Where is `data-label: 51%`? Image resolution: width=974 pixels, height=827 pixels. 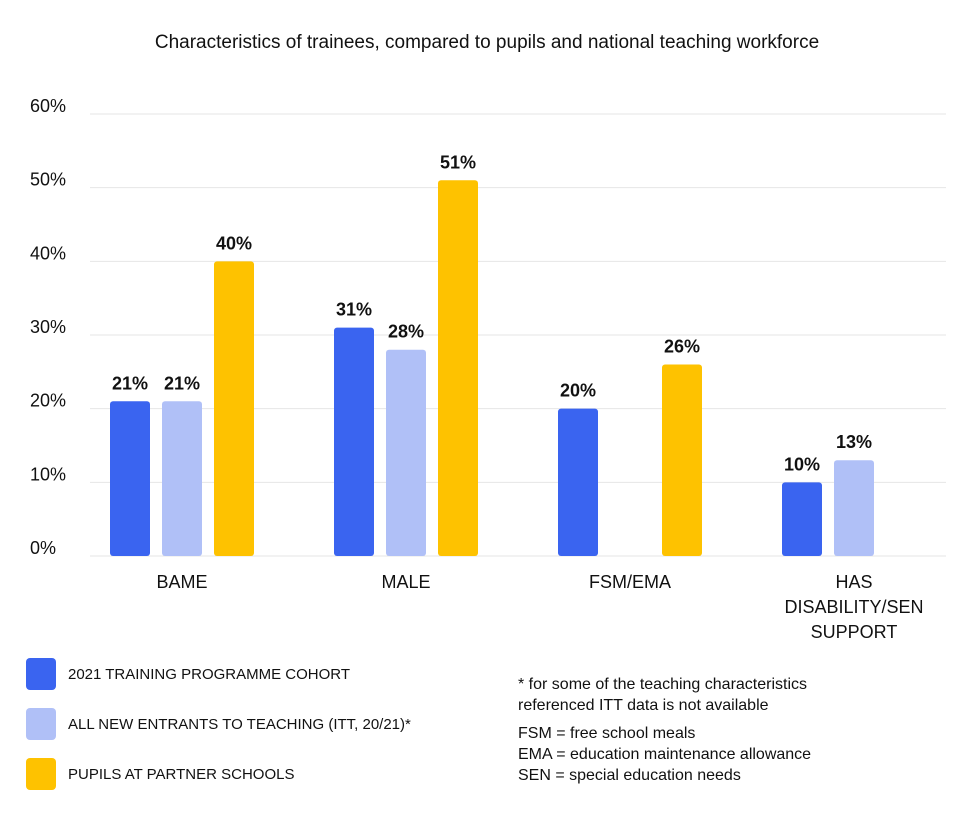
data-label: 51% is located at coordinates (458, 162).